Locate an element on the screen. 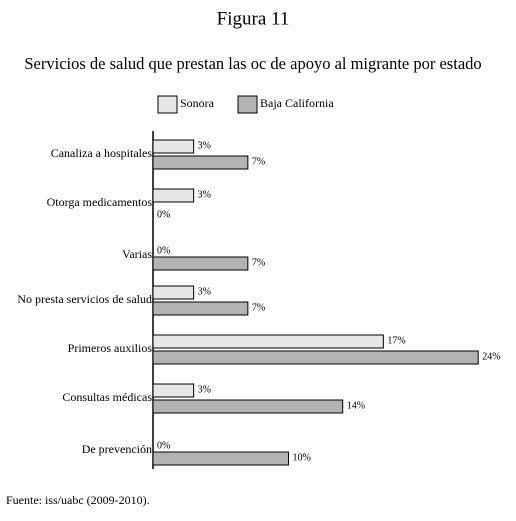 The image size is (516, 521). chart-title: Figura 11 is located at coordinates (253, 18).